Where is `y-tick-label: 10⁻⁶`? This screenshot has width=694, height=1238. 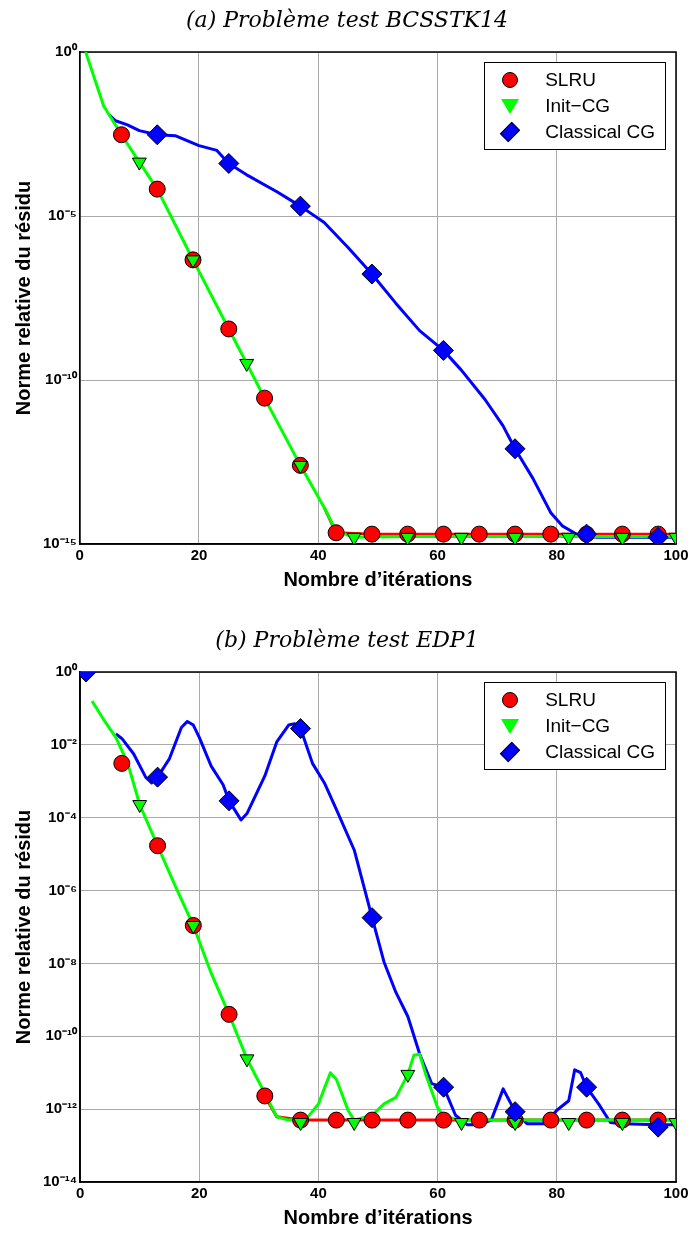
y-tick-label: 10⁻⁶ is located at coordinates (63, 889).